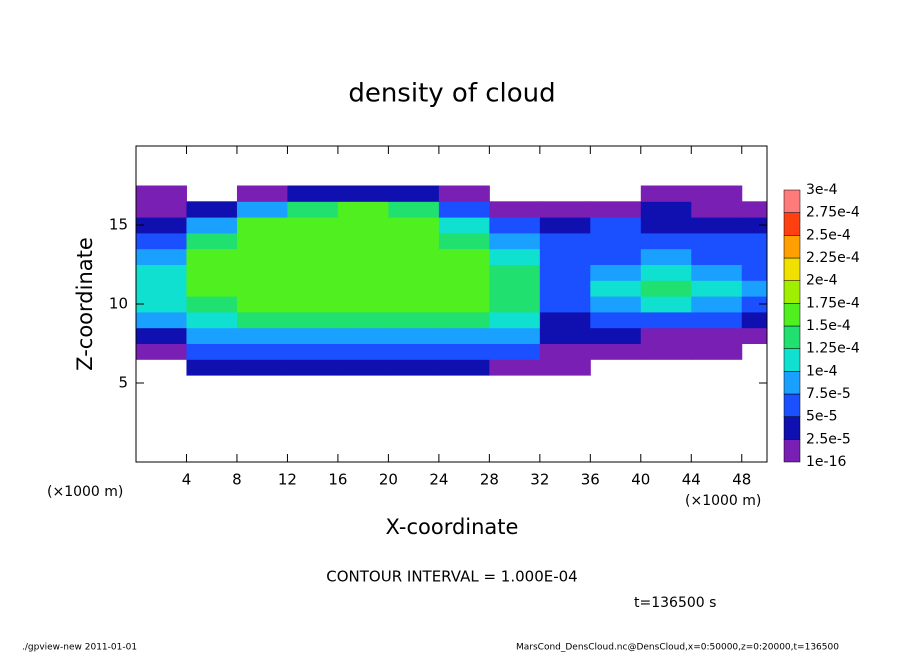 Image resolution: width=904 pixels, height=654 pixels. Describe the element at coordinates (826, 462) in the screenshot. I see `colorbar-label: 1e-16` at that location.